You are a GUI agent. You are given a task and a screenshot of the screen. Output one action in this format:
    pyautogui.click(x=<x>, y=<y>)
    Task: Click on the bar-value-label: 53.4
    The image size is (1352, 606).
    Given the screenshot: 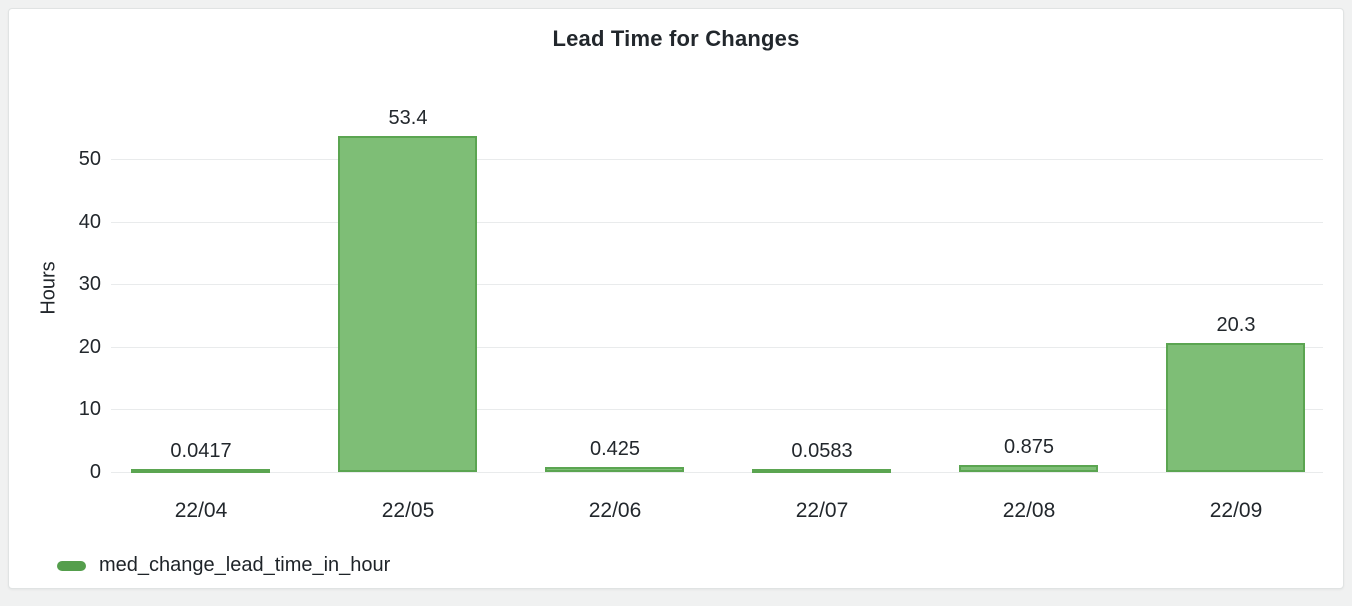 What is the action you would take?
    pyautogui.click(x=408, y=118)
    